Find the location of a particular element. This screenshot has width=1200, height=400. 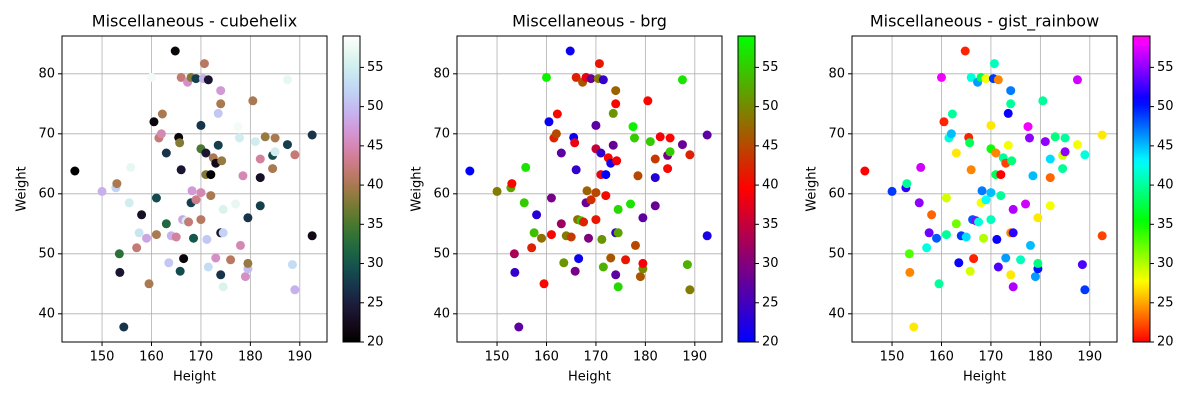

y-tick-label: 80 is located at coordinates (46, 73).